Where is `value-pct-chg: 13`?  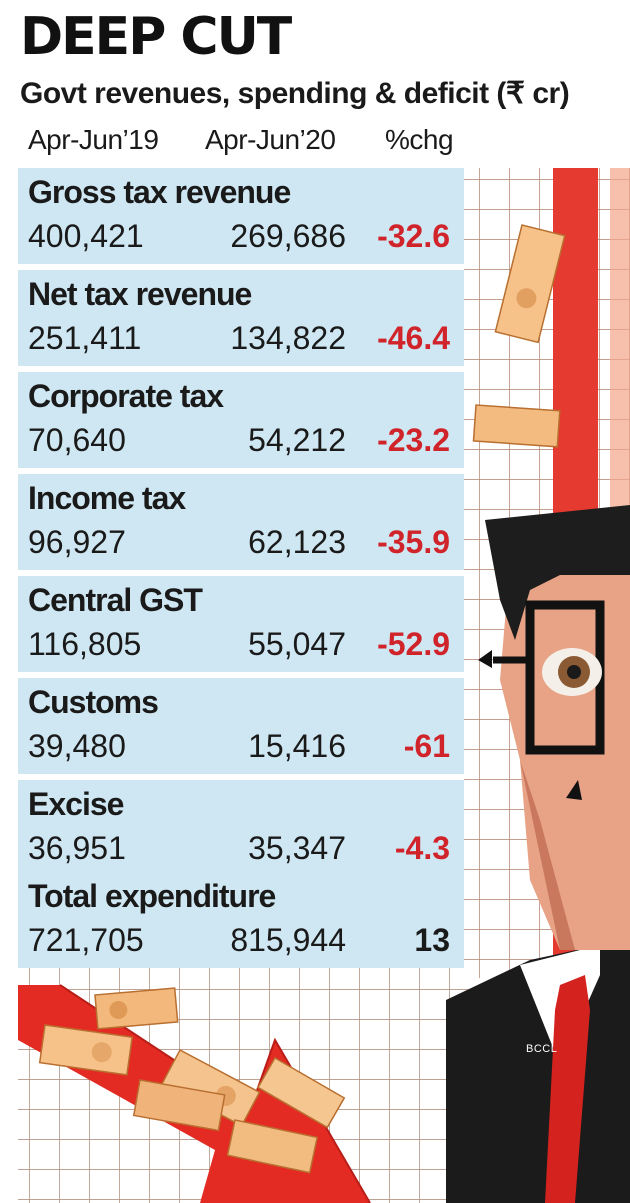 value-pct-chg: 13 is located at coordinates (432, 940).